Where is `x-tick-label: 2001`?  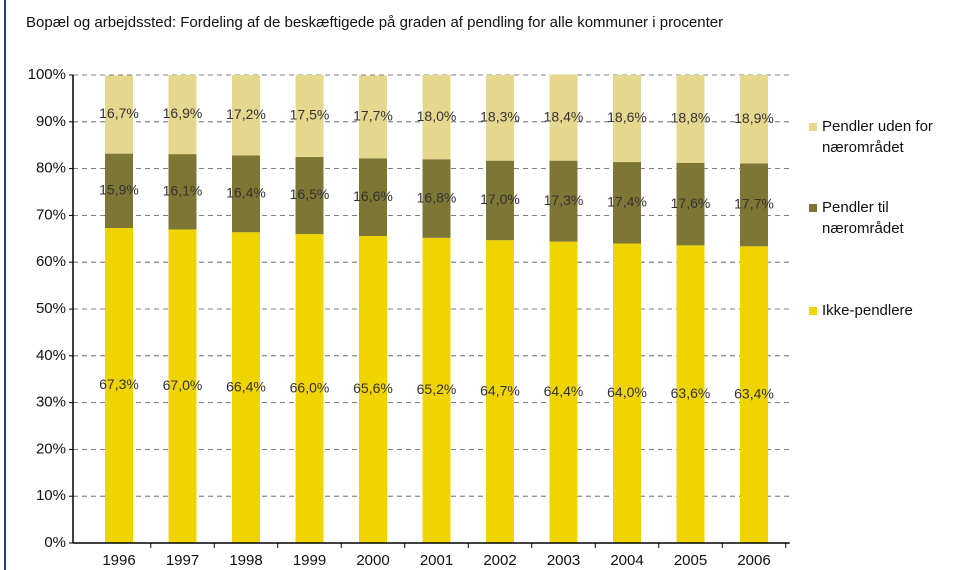 x-tick-label: 2001 is located at coordinates (436, 560).